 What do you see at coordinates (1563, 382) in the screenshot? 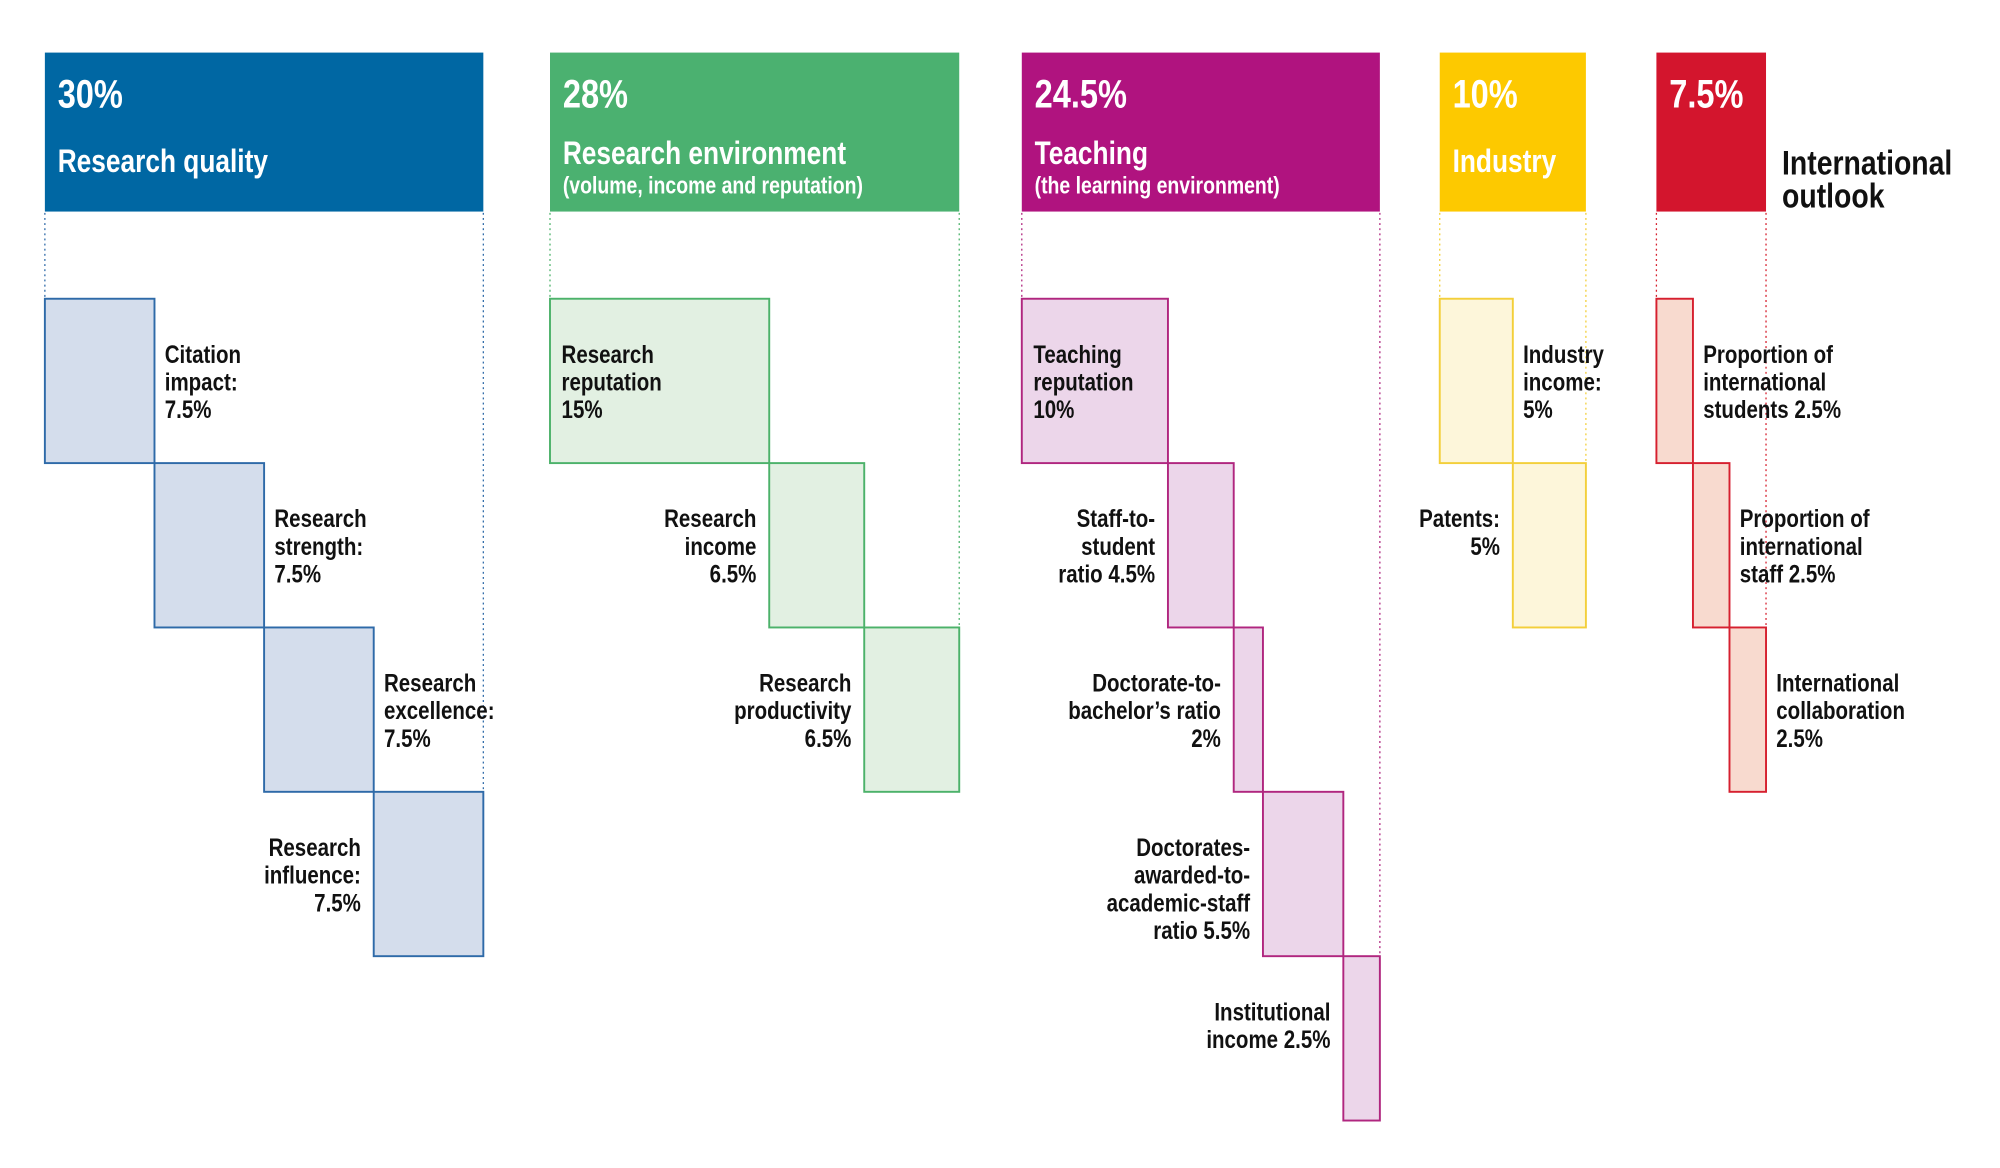
I see `item-label: Industry income: 5%` at bounding box center [1563, 382].